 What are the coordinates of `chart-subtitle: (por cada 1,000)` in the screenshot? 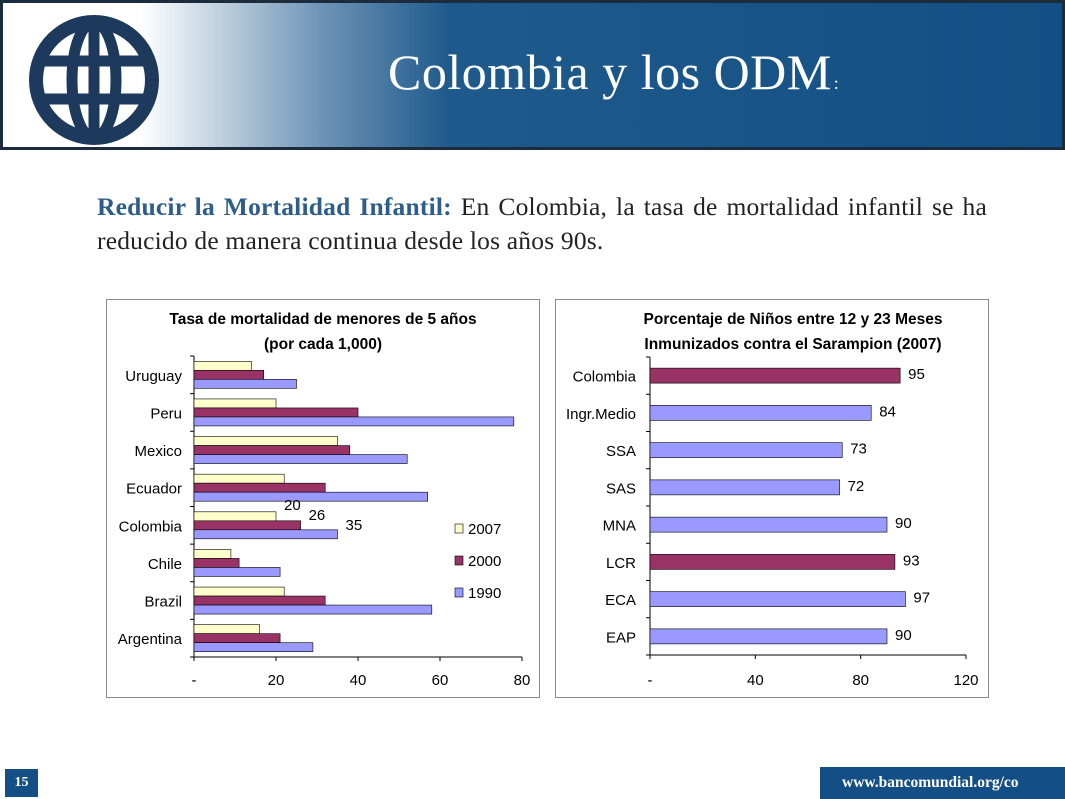 It's located at (323, 344).